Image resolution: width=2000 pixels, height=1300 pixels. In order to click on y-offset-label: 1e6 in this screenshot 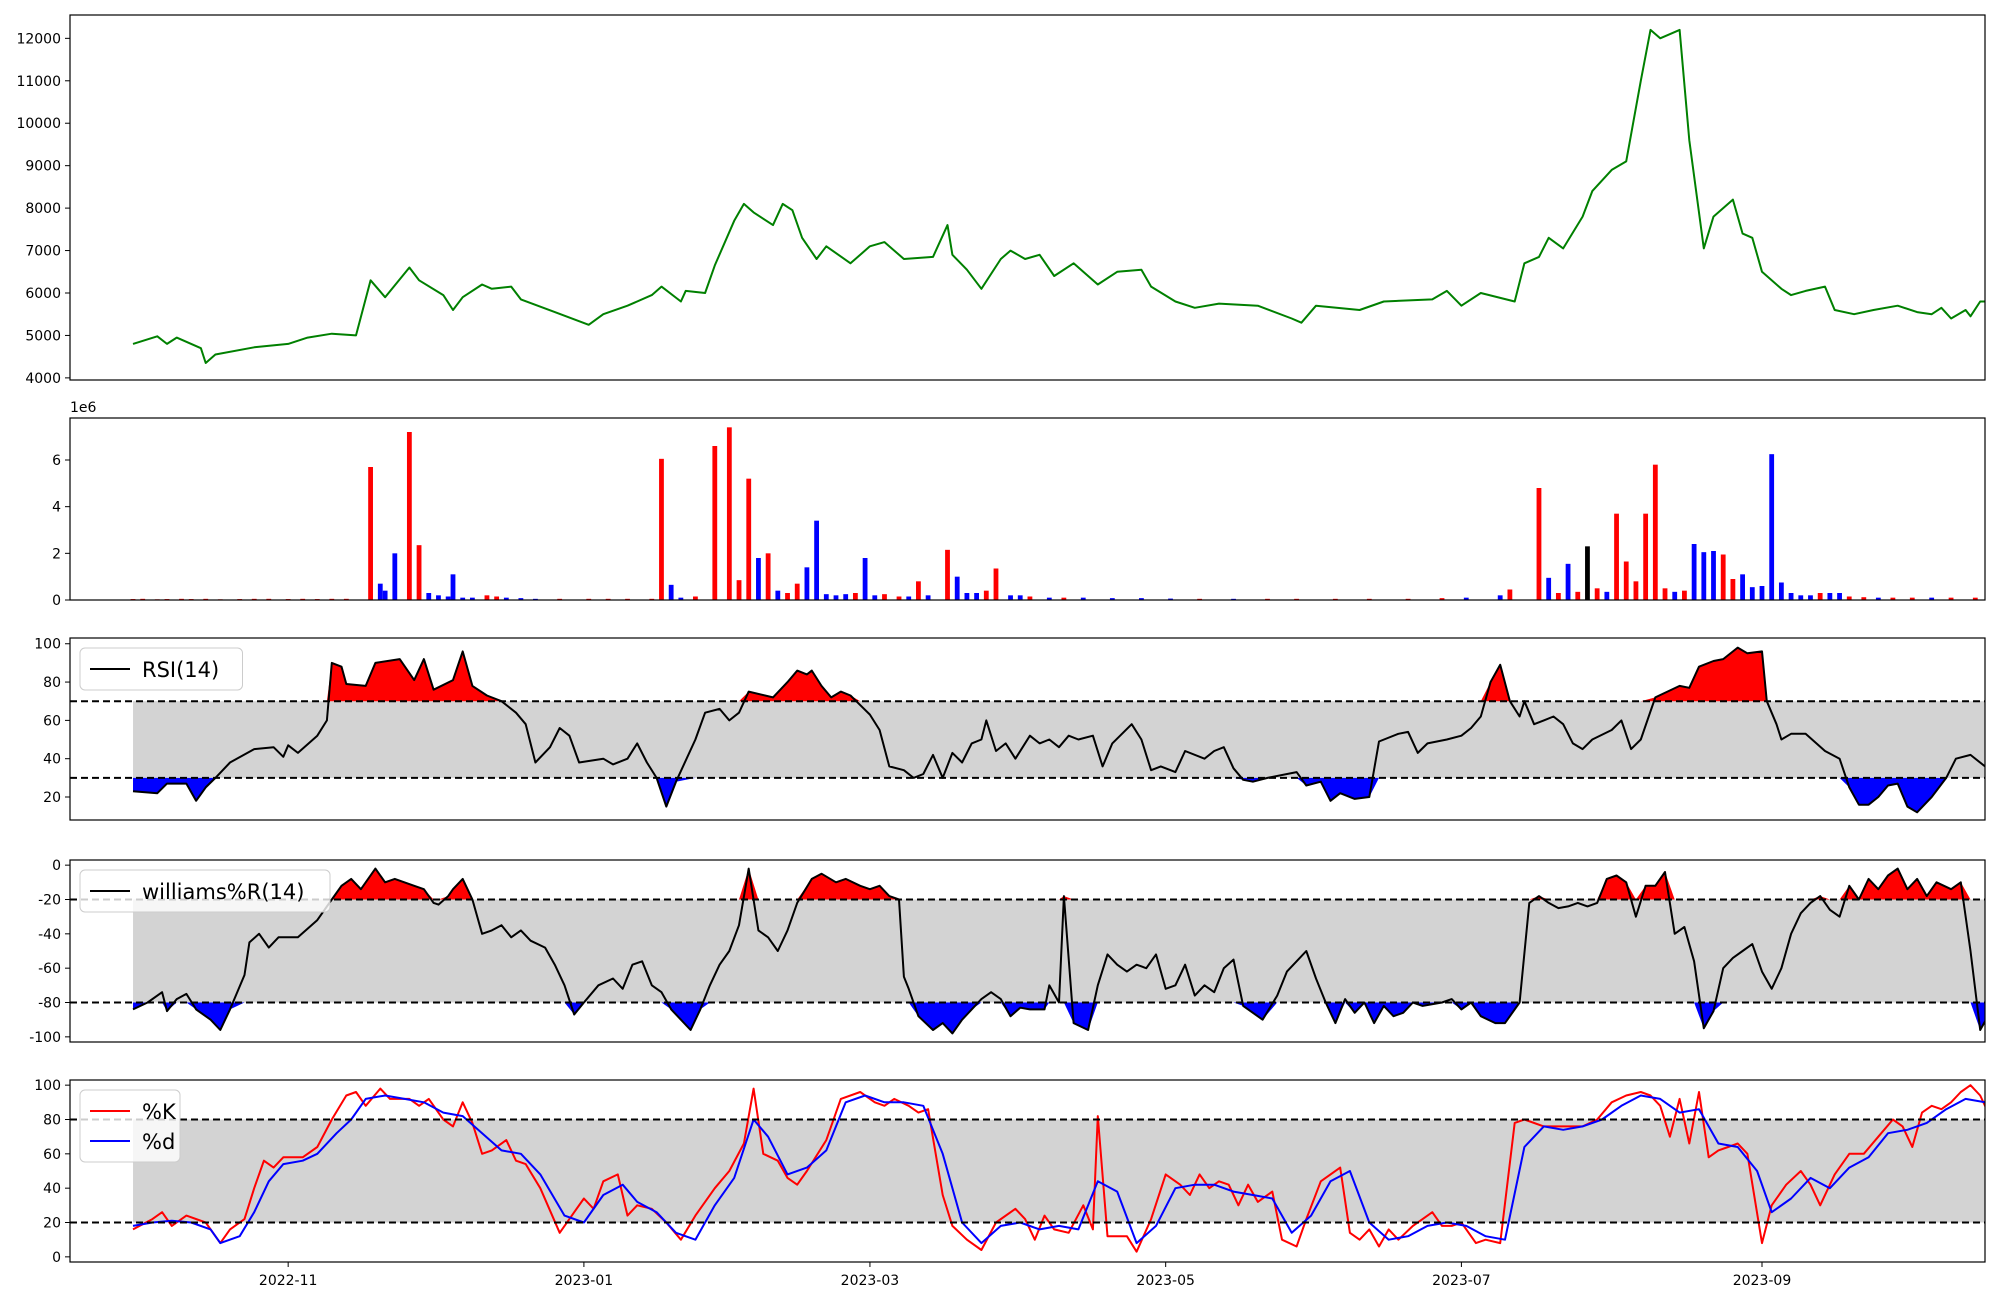, I will do `click(83, 408)`.